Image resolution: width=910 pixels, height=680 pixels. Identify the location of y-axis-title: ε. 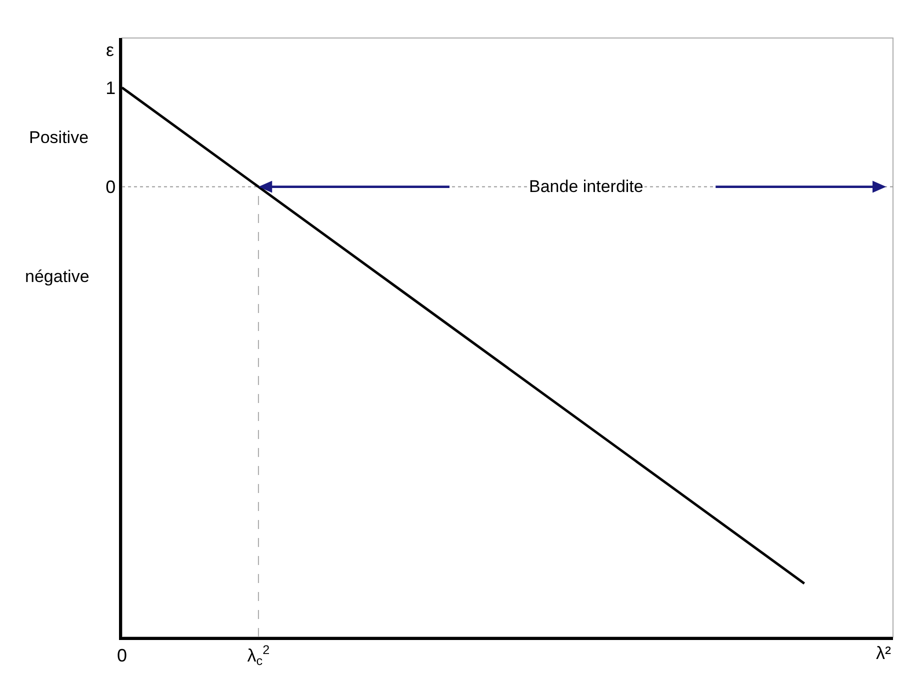
(110, 50).